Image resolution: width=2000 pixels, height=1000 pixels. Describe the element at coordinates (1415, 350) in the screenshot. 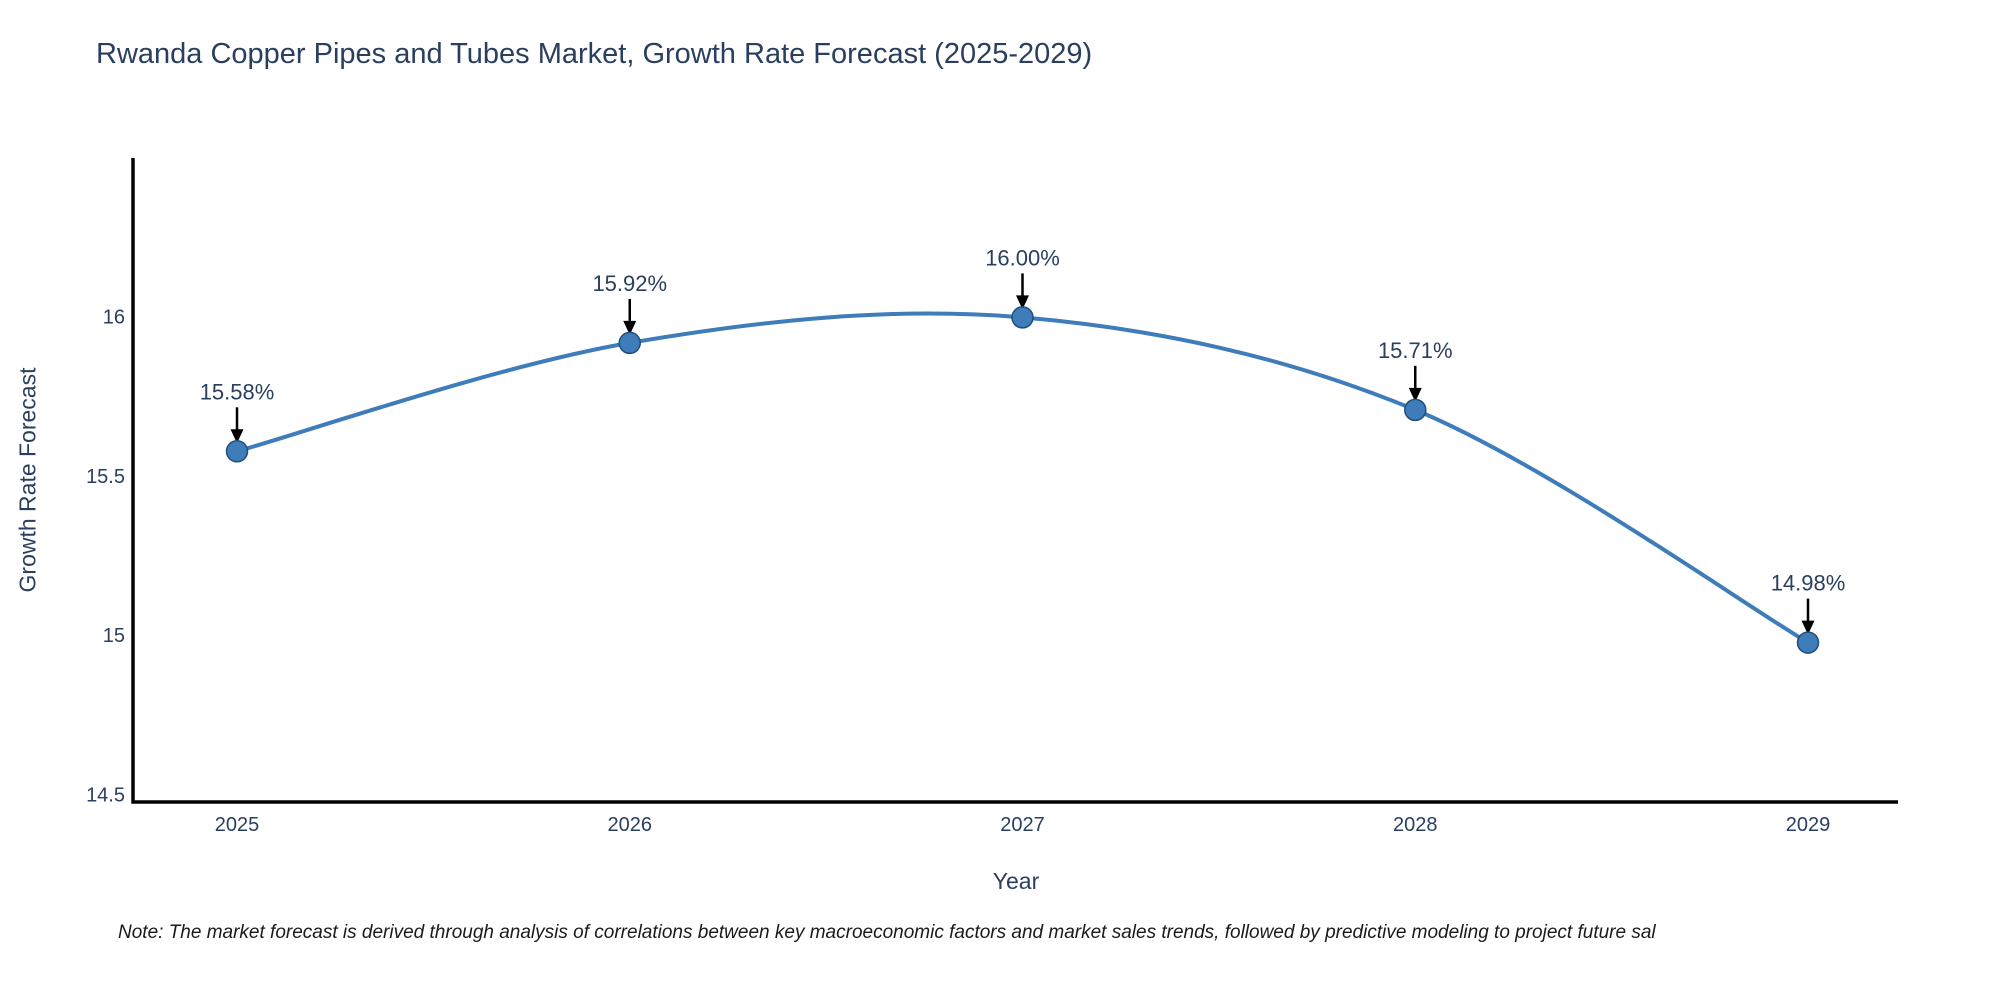

I see `data-point-label: 15.71%` at that location.